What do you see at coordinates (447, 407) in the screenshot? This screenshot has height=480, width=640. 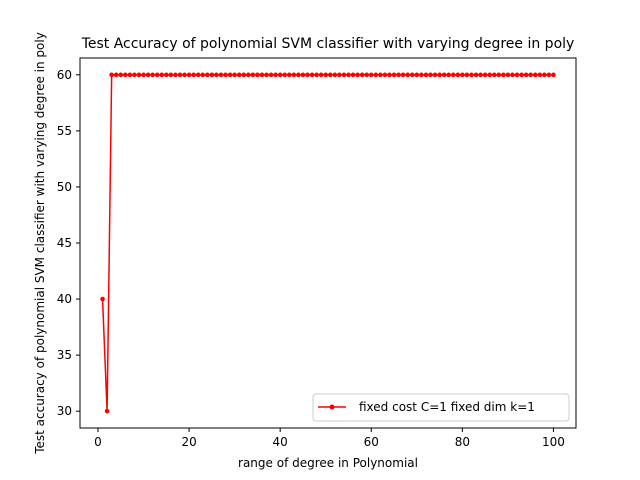 I see `legend-label: fixed cost C=1 fixed dim k=1` at bounding box center [447, 407].